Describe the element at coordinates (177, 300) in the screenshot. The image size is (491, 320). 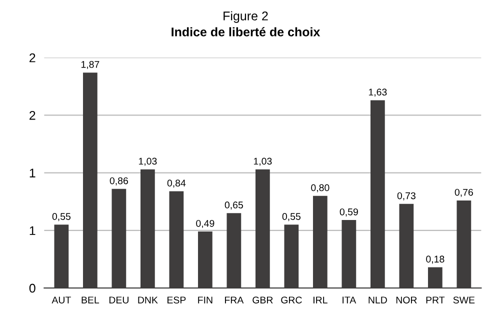
I see `x-tick-label: ESP` at that location.